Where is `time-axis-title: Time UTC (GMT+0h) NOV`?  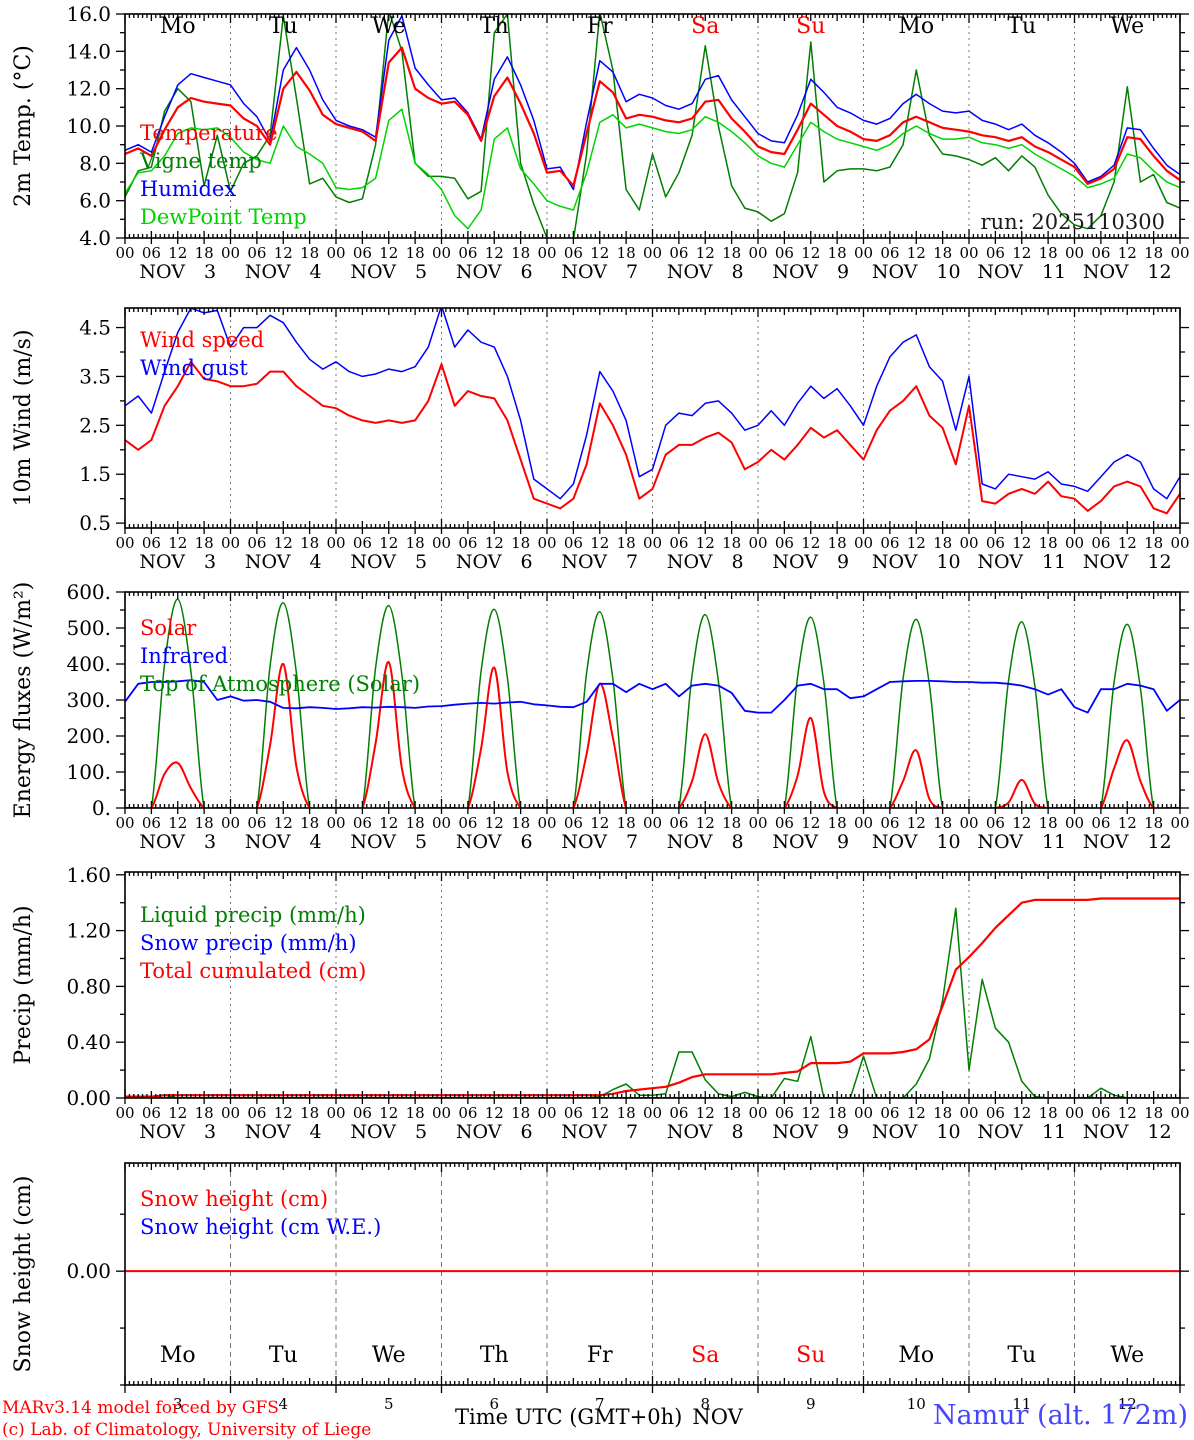
time-axis-title: Time UTC (GMT+0h) NOV is located at coordinates (599, 1417).